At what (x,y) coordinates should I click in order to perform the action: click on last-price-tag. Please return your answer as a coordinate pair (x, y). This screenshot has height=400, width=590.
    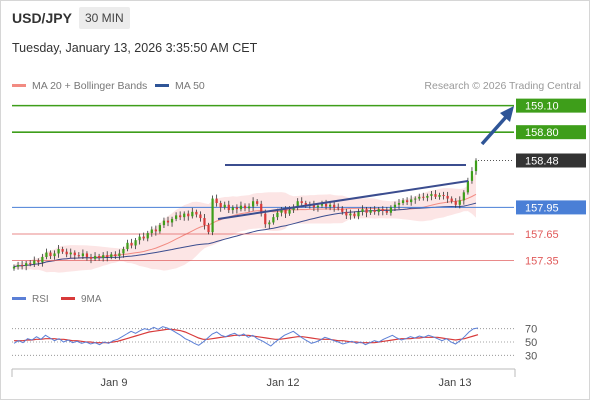
    Looking at the image, I should click on (551, 160).